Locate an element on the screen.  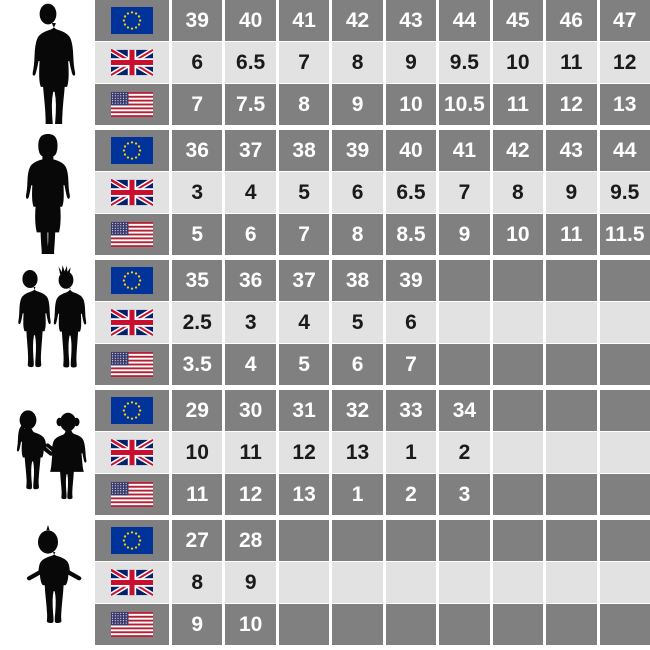
size-cell: 2.5 is located at coordinates (197, 322).